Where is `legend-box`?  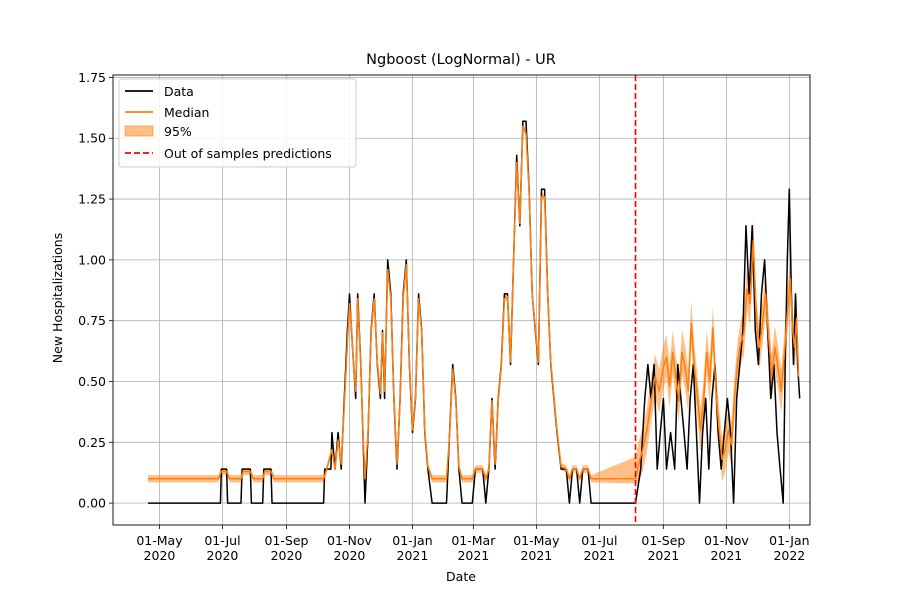
legend-box is located at coordinates (237, 123).